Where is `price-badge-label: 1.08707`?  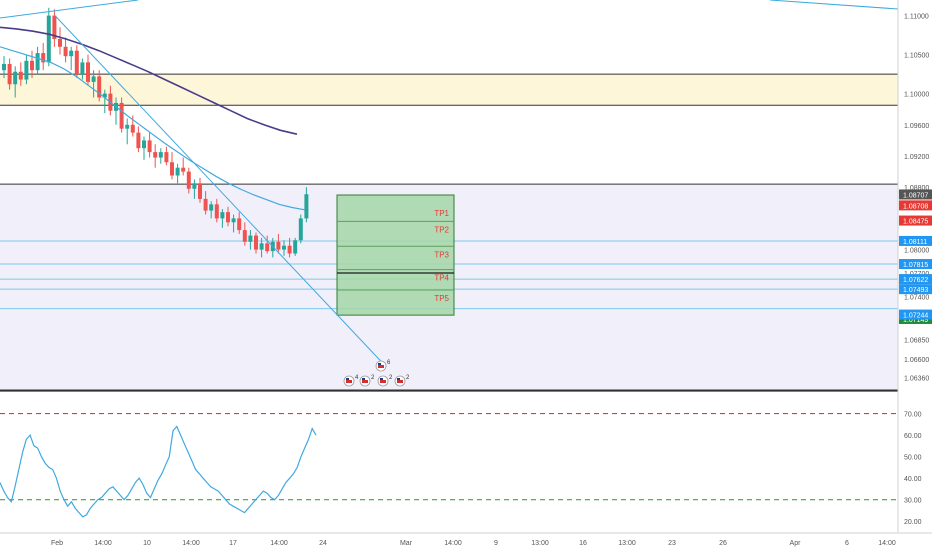 price-badge-label: 1.08707 is located at coordinates (915, 195).